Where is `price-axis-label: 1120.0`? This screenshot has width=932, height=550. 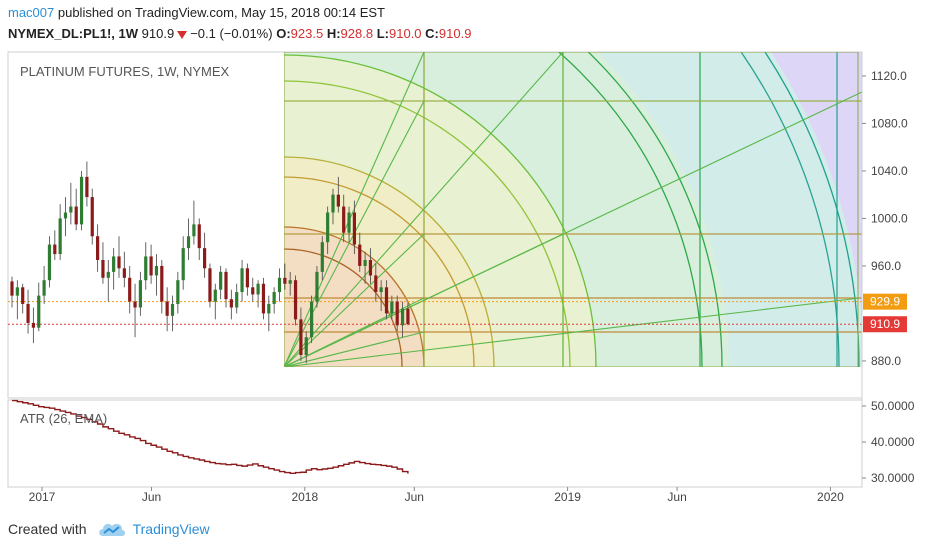 price-axis-label: 1120.0 is located at coordinates (889, 76).